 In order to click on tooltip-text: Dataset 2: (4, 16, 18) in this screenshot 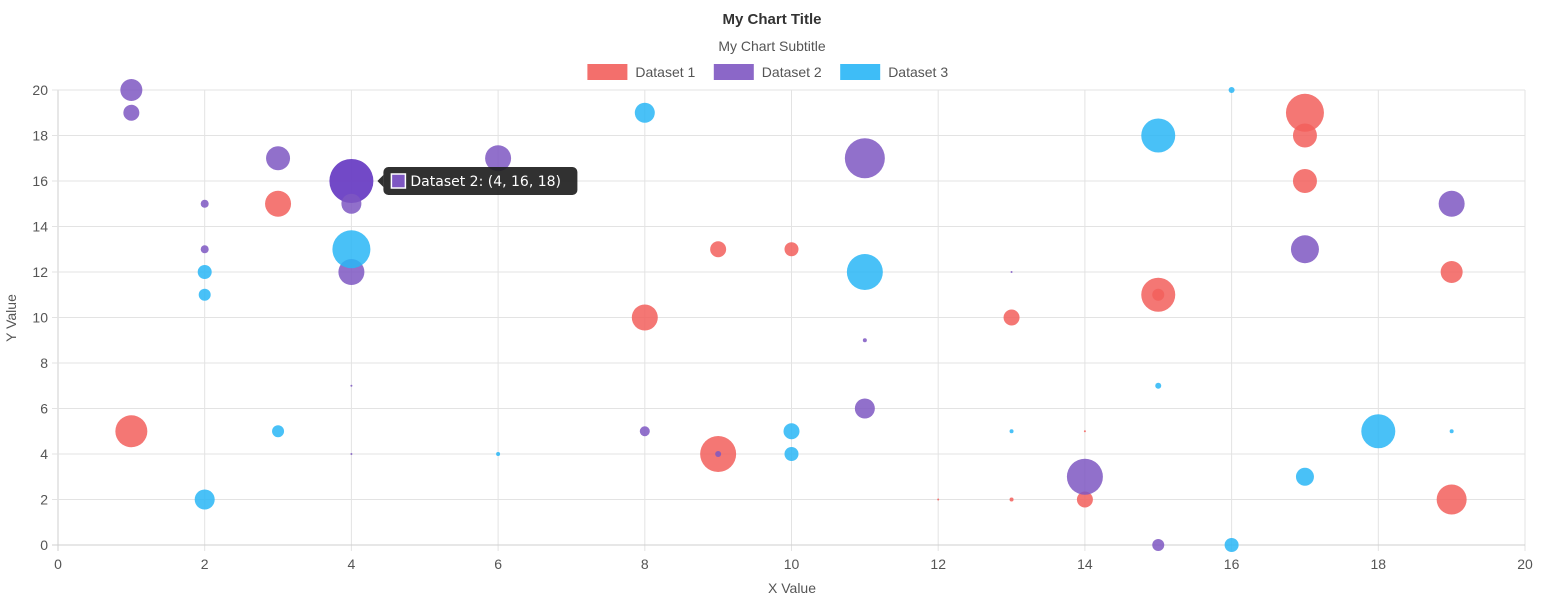, I will do `click(485, 182)`.